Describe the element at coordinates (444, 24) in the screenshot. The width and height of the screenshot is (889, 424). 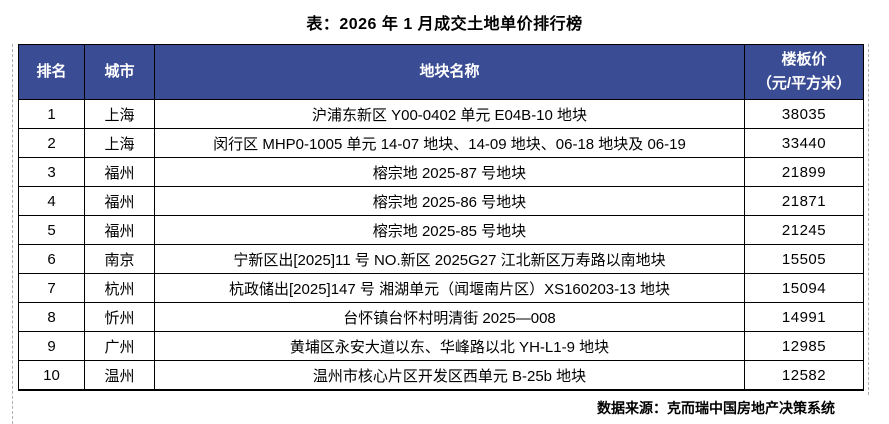
I see `page-title: 表：2026 年 1 月成交土地单价排行榜` at that location.